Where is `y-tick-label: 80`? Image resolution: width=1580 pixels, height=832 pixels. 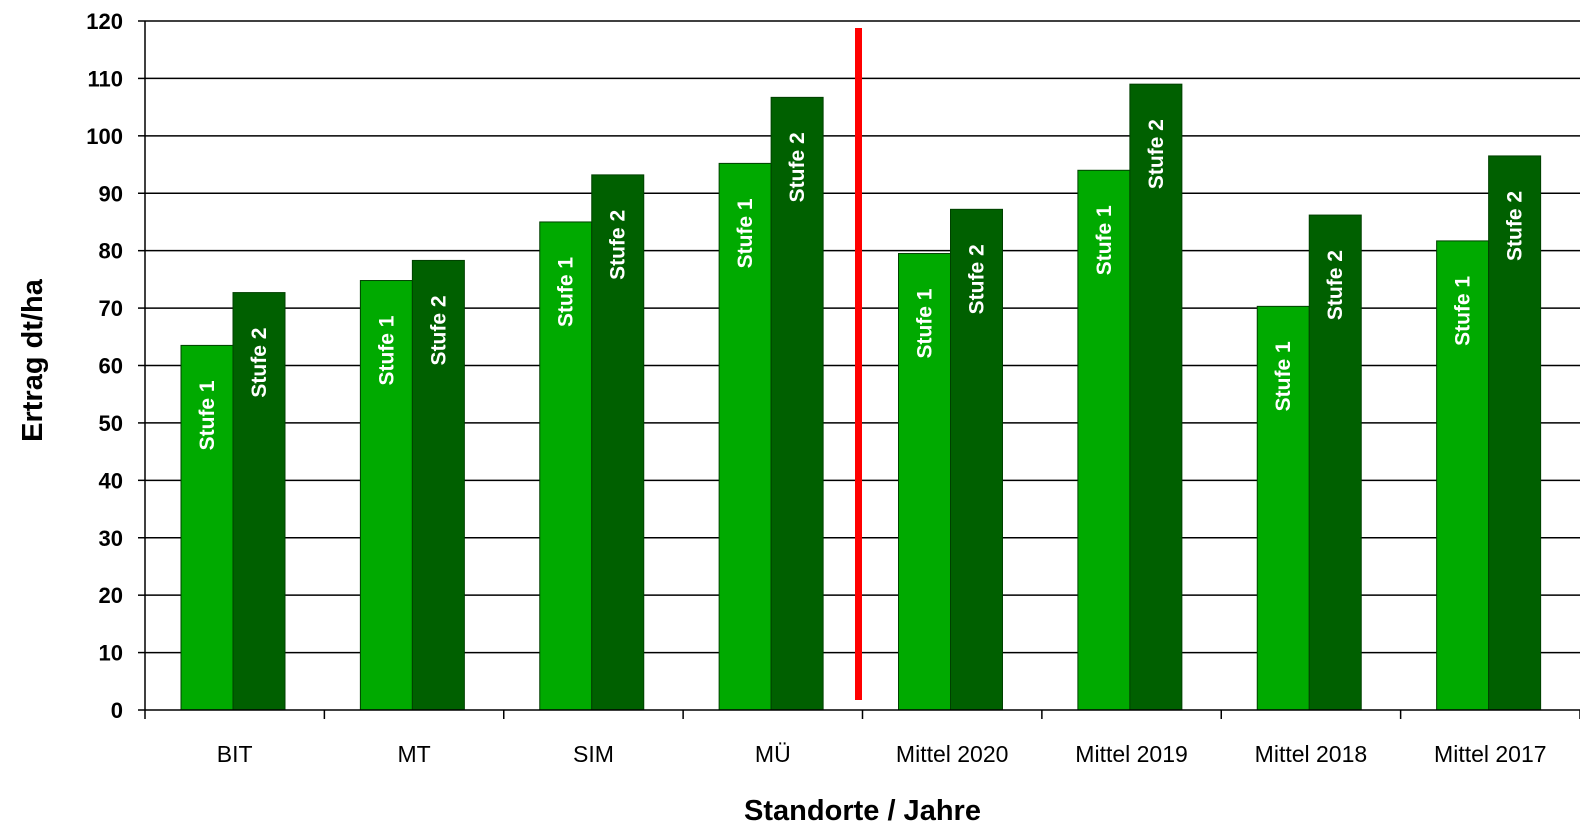
y-tick-label: 80 is located at coordinates (111, 251).